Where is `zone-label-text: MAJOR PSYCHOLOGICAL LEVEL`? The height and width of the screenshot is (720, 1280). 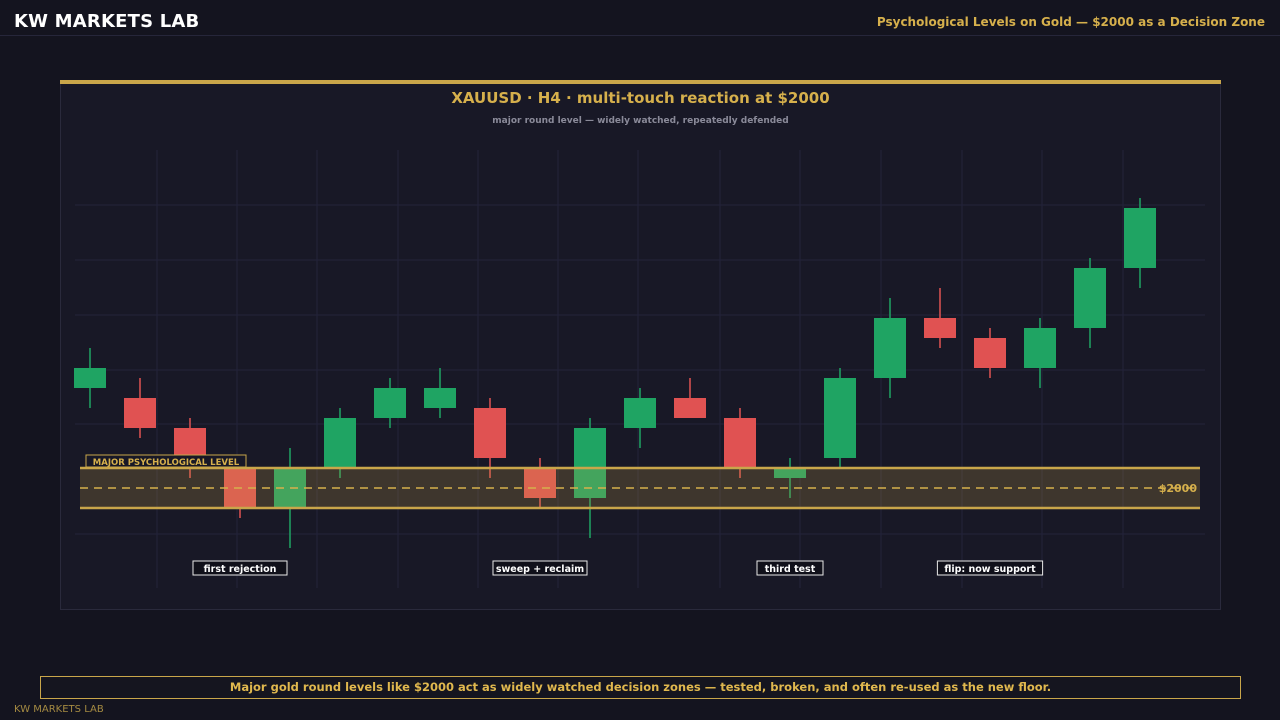
zone-label-text: MAJOR PSYCHOLOGICAL LEVEL is located at coordinates (166, 463).